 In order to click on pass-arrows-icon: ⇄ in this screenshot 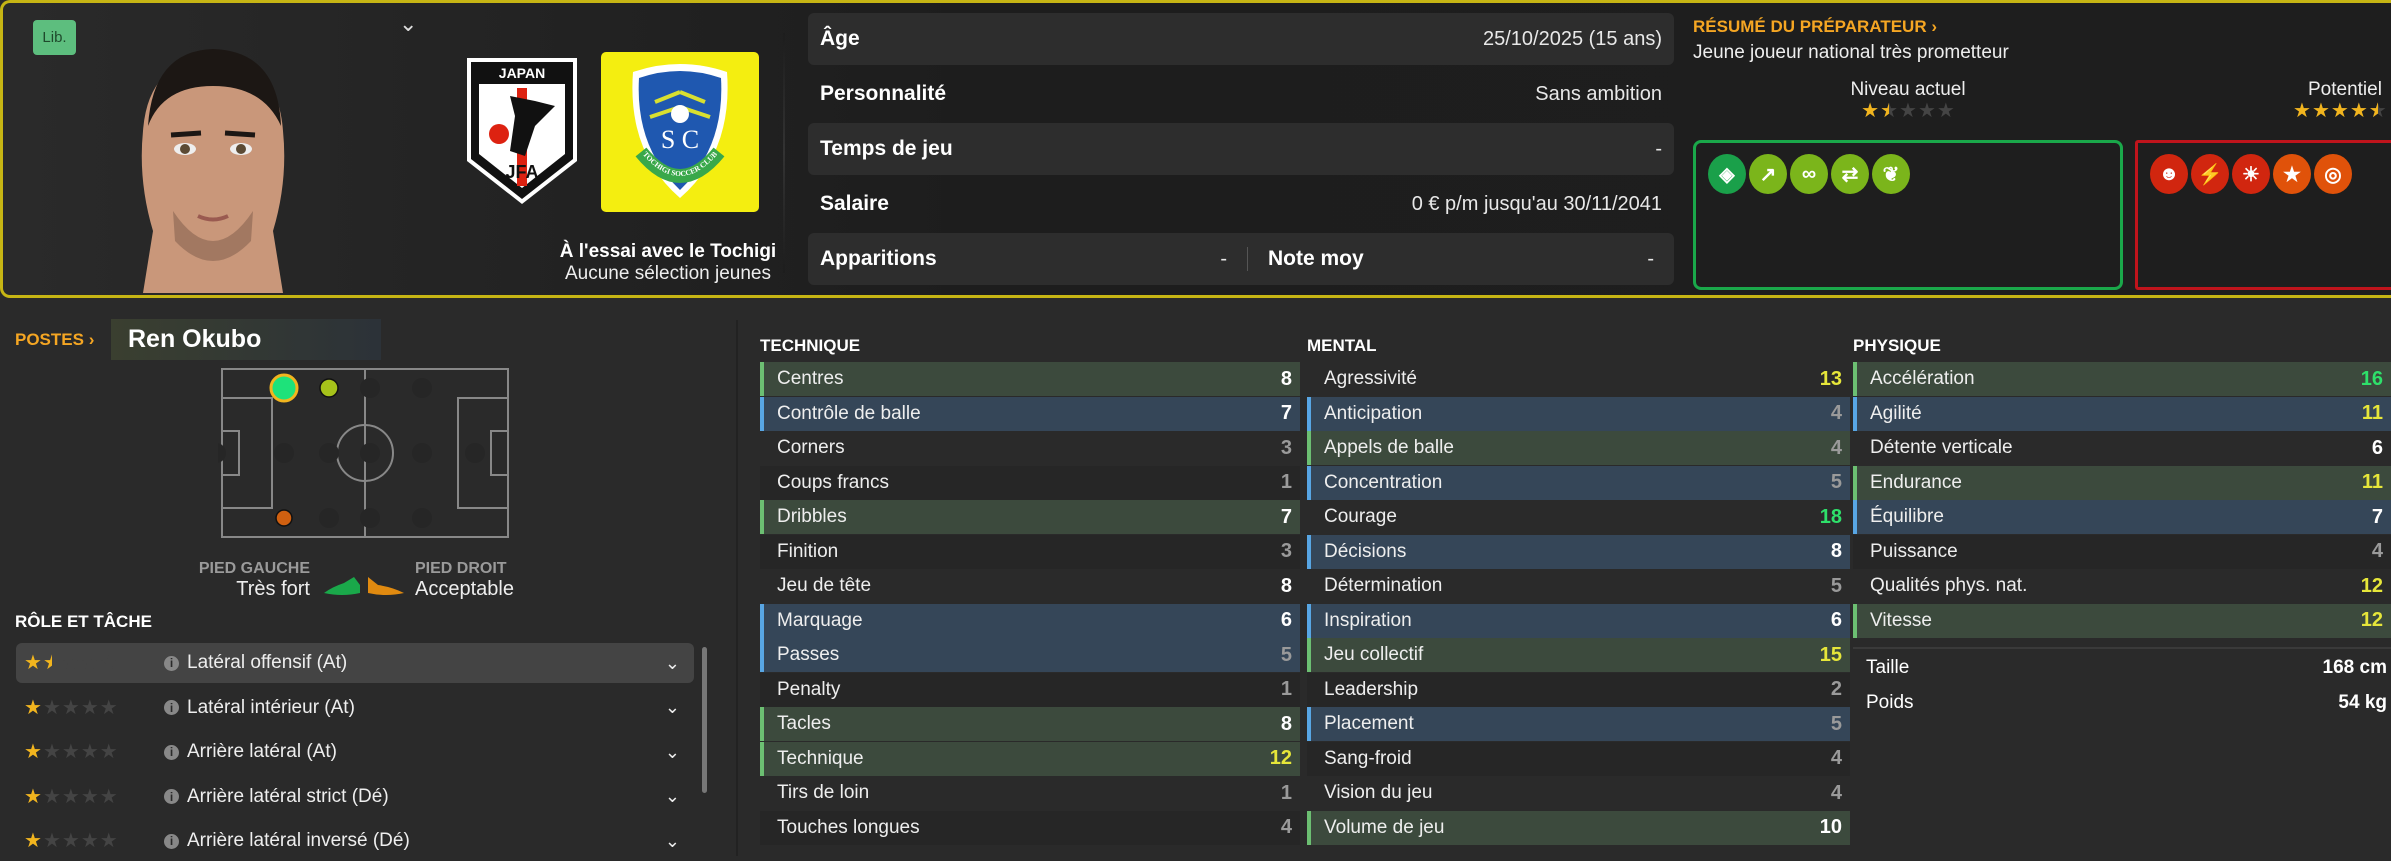, I will do `click(1850, 174)`.